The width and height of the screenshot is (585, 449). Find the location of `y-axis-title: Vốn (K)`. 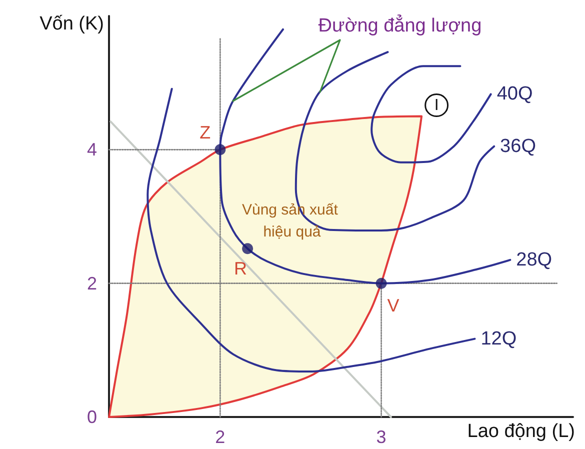

y-axis-title: Vốn (K) is located at coordinates (72, 24).